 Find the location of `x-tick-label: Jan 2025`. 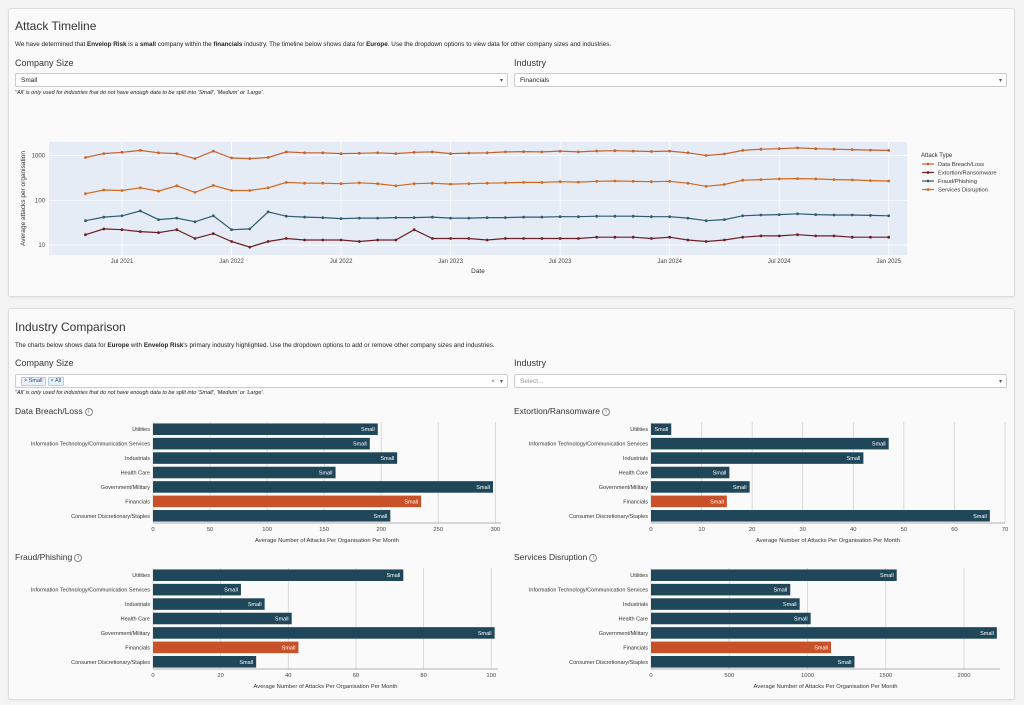

x-tick-label: Jan 2025 is located at coordinates (888, 262).